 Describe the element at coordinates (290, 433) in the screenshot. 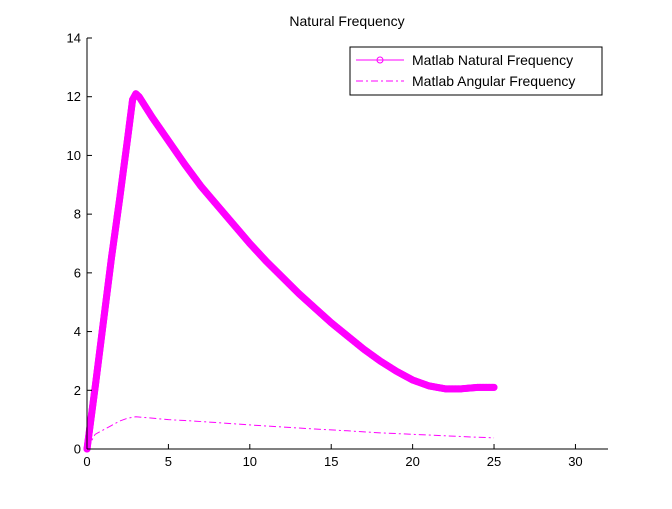

I see `series-angular-frequency-line` at that location.